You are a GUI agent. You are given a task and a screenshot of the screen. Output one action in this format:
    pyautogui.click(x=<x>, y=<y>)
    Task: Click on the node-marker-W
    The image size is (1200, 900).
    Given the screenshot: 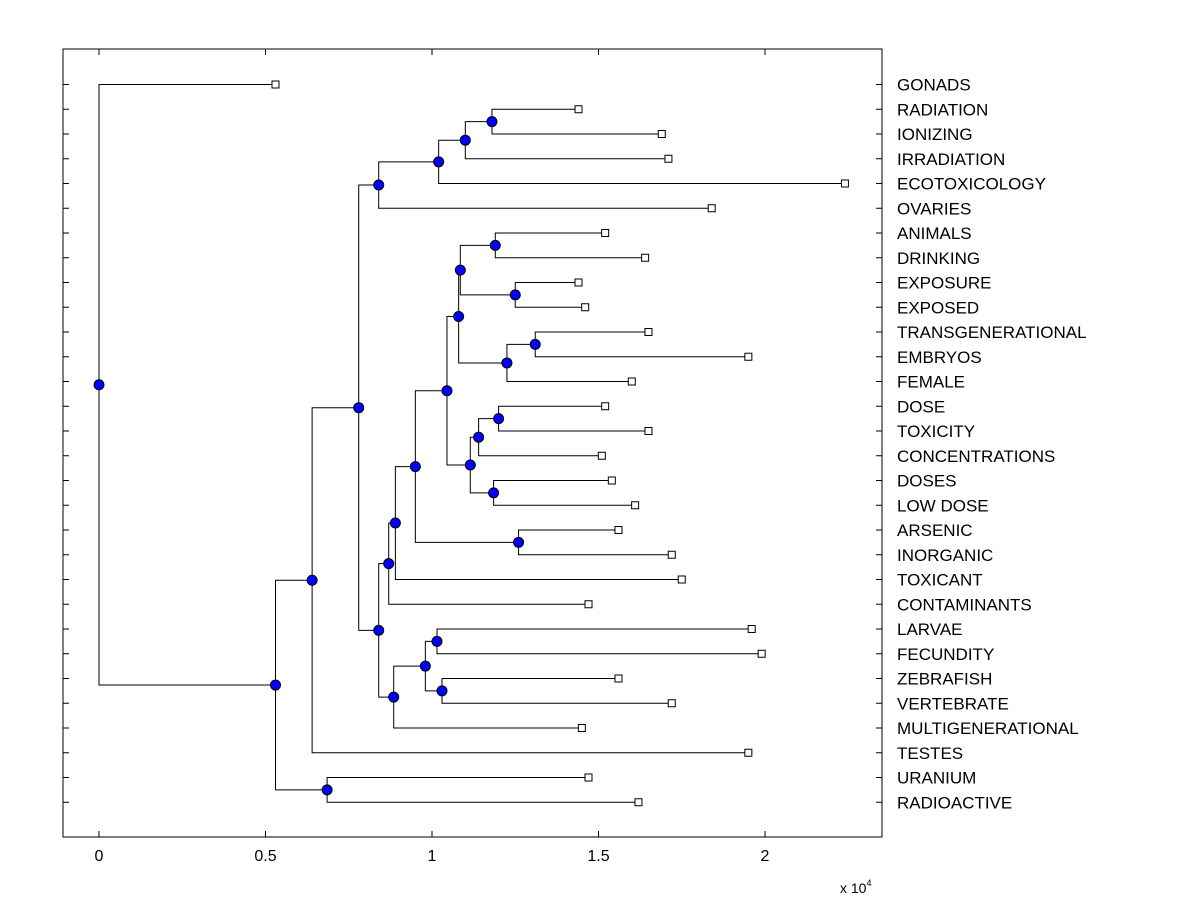 What is the action you would take?
    pyautogui.click(x=394, y=697)
    